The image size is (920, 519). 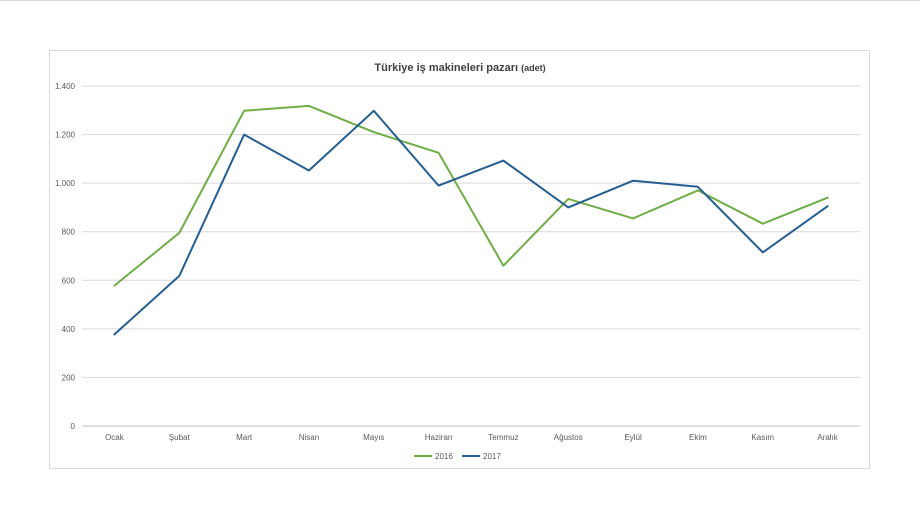 I want to click on x-tick-label: Haziran, so click(x=439, y=437).